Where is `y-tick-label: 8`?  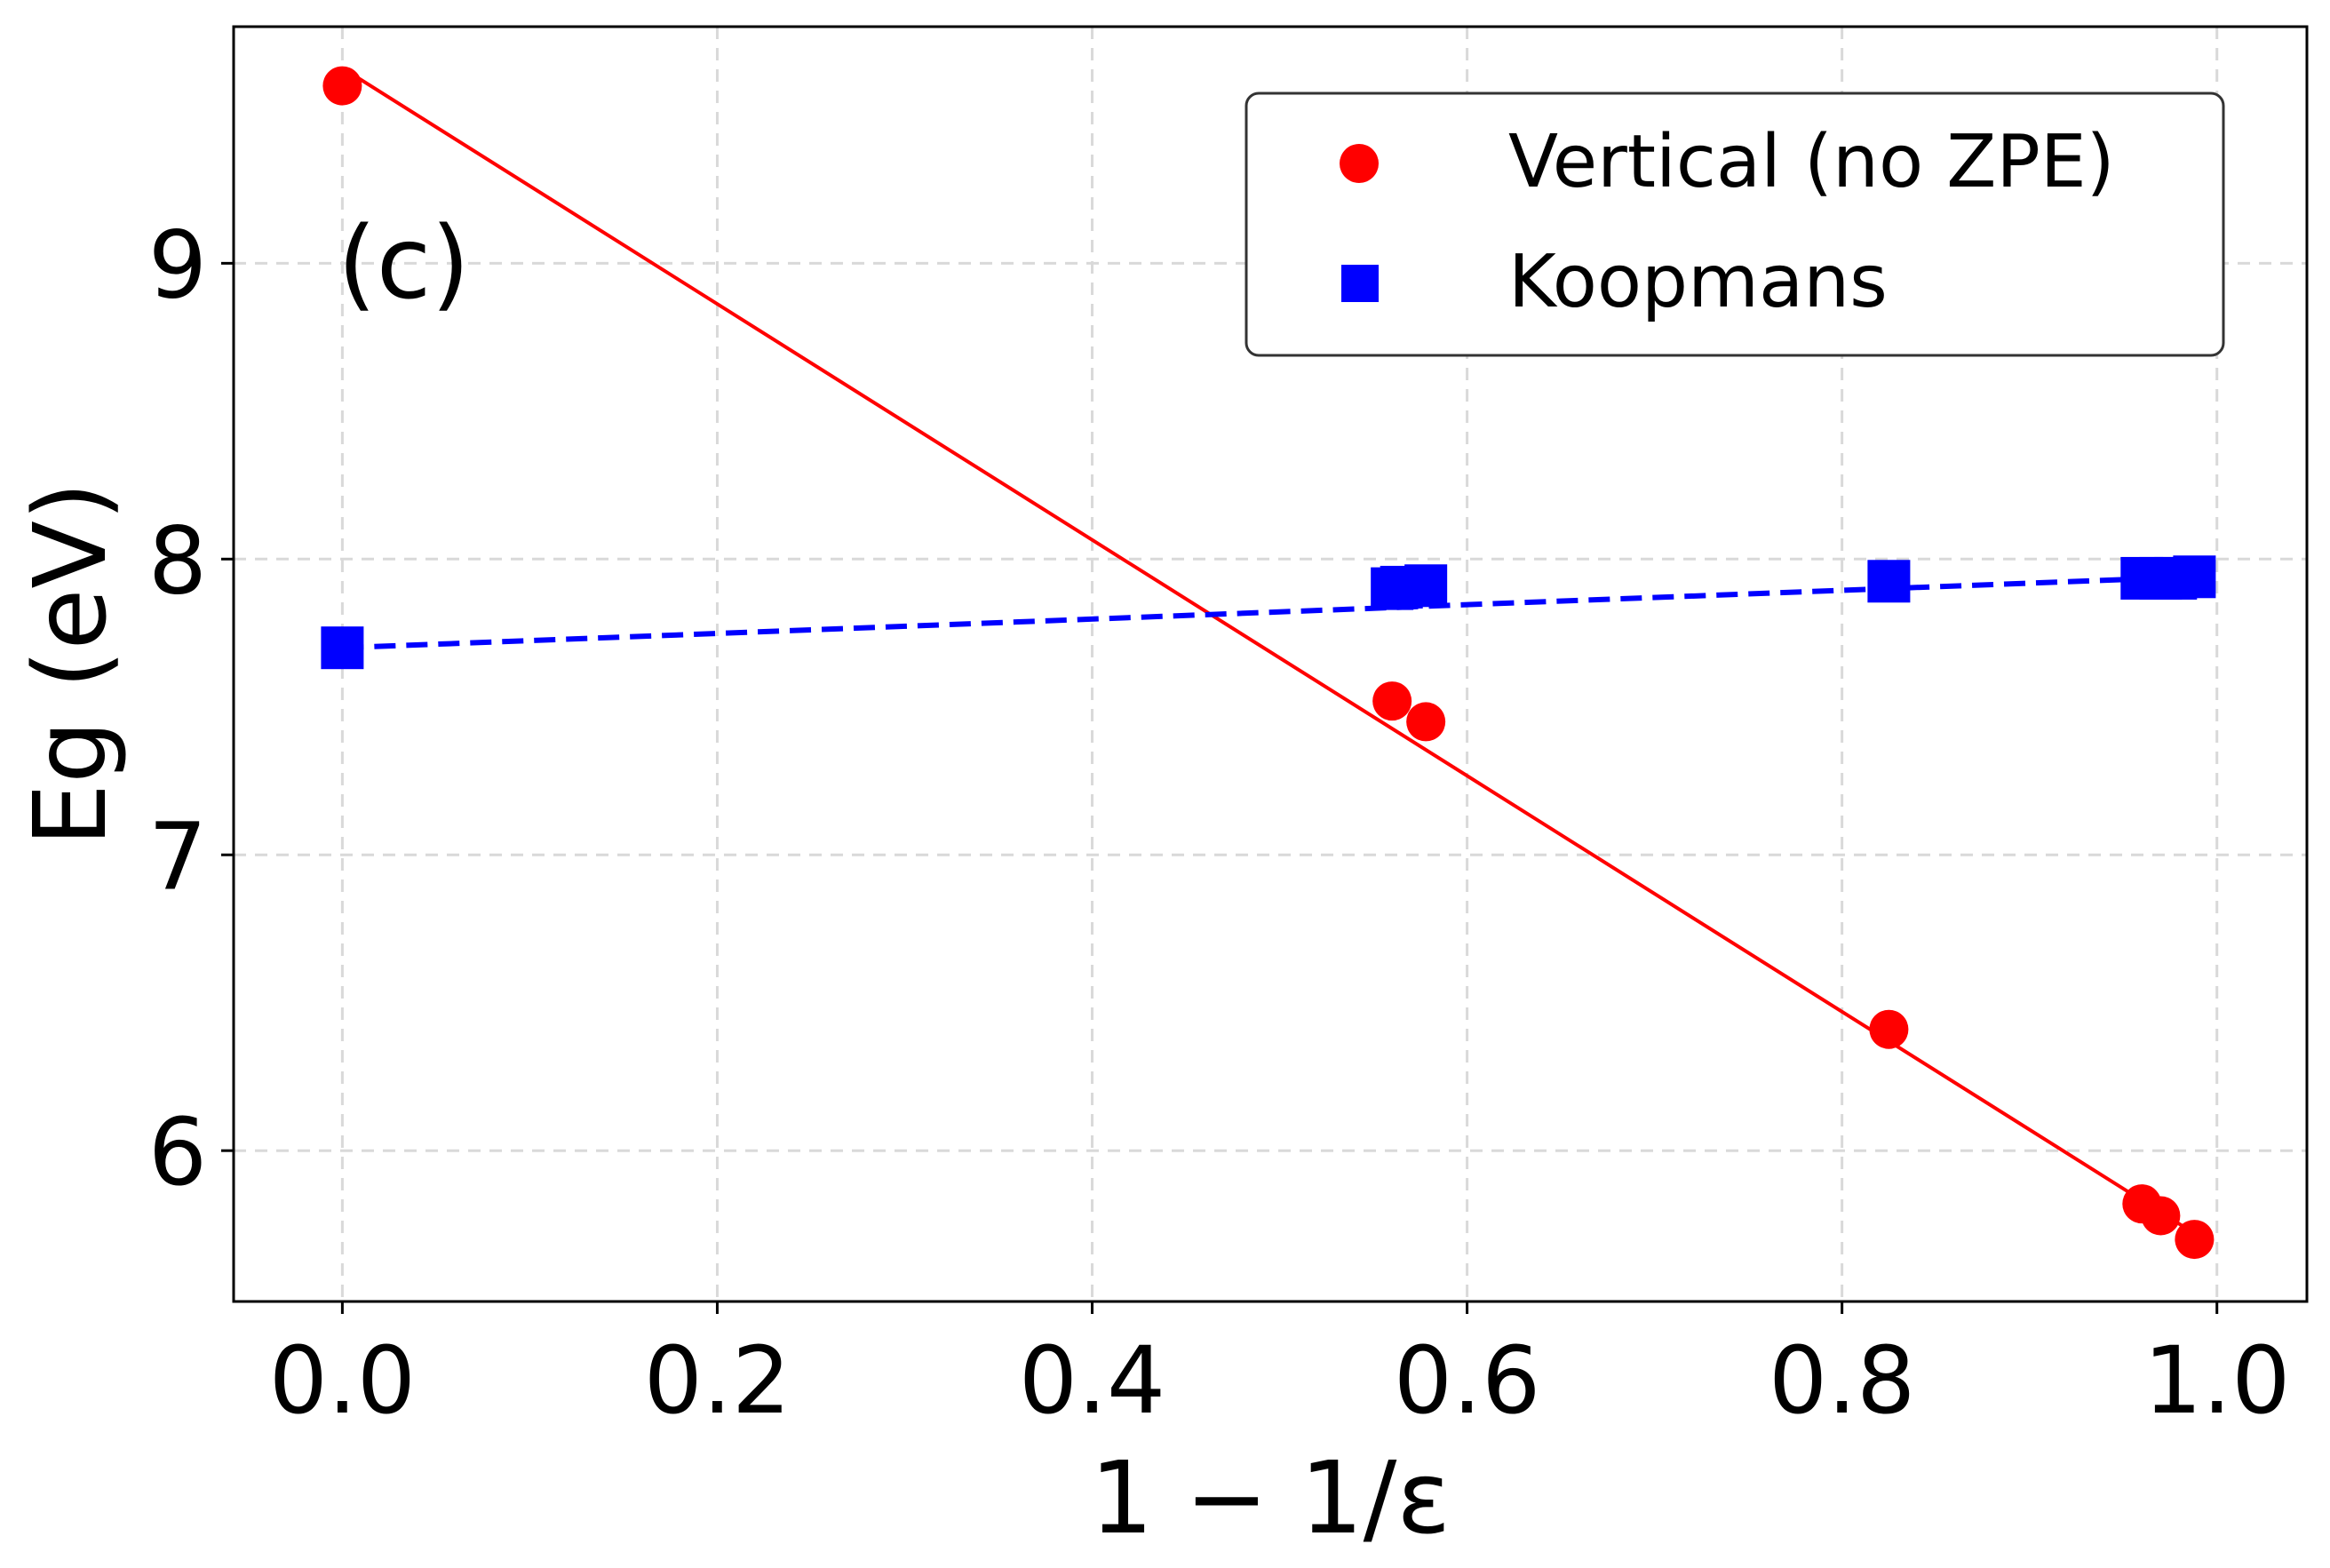
y-tick-label: 8 is located at coordinates (177, 561).